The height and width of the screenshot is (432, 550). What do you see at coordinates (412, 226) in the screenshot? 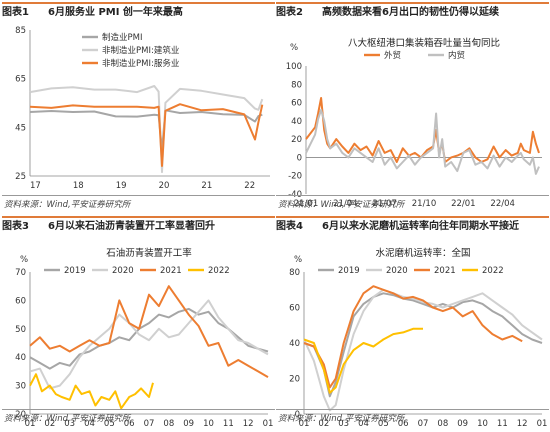
I see `panel-header: 图表4 6月以来水泥磨机运转率向往年同期水平接近` at bounding box center [412, 226].